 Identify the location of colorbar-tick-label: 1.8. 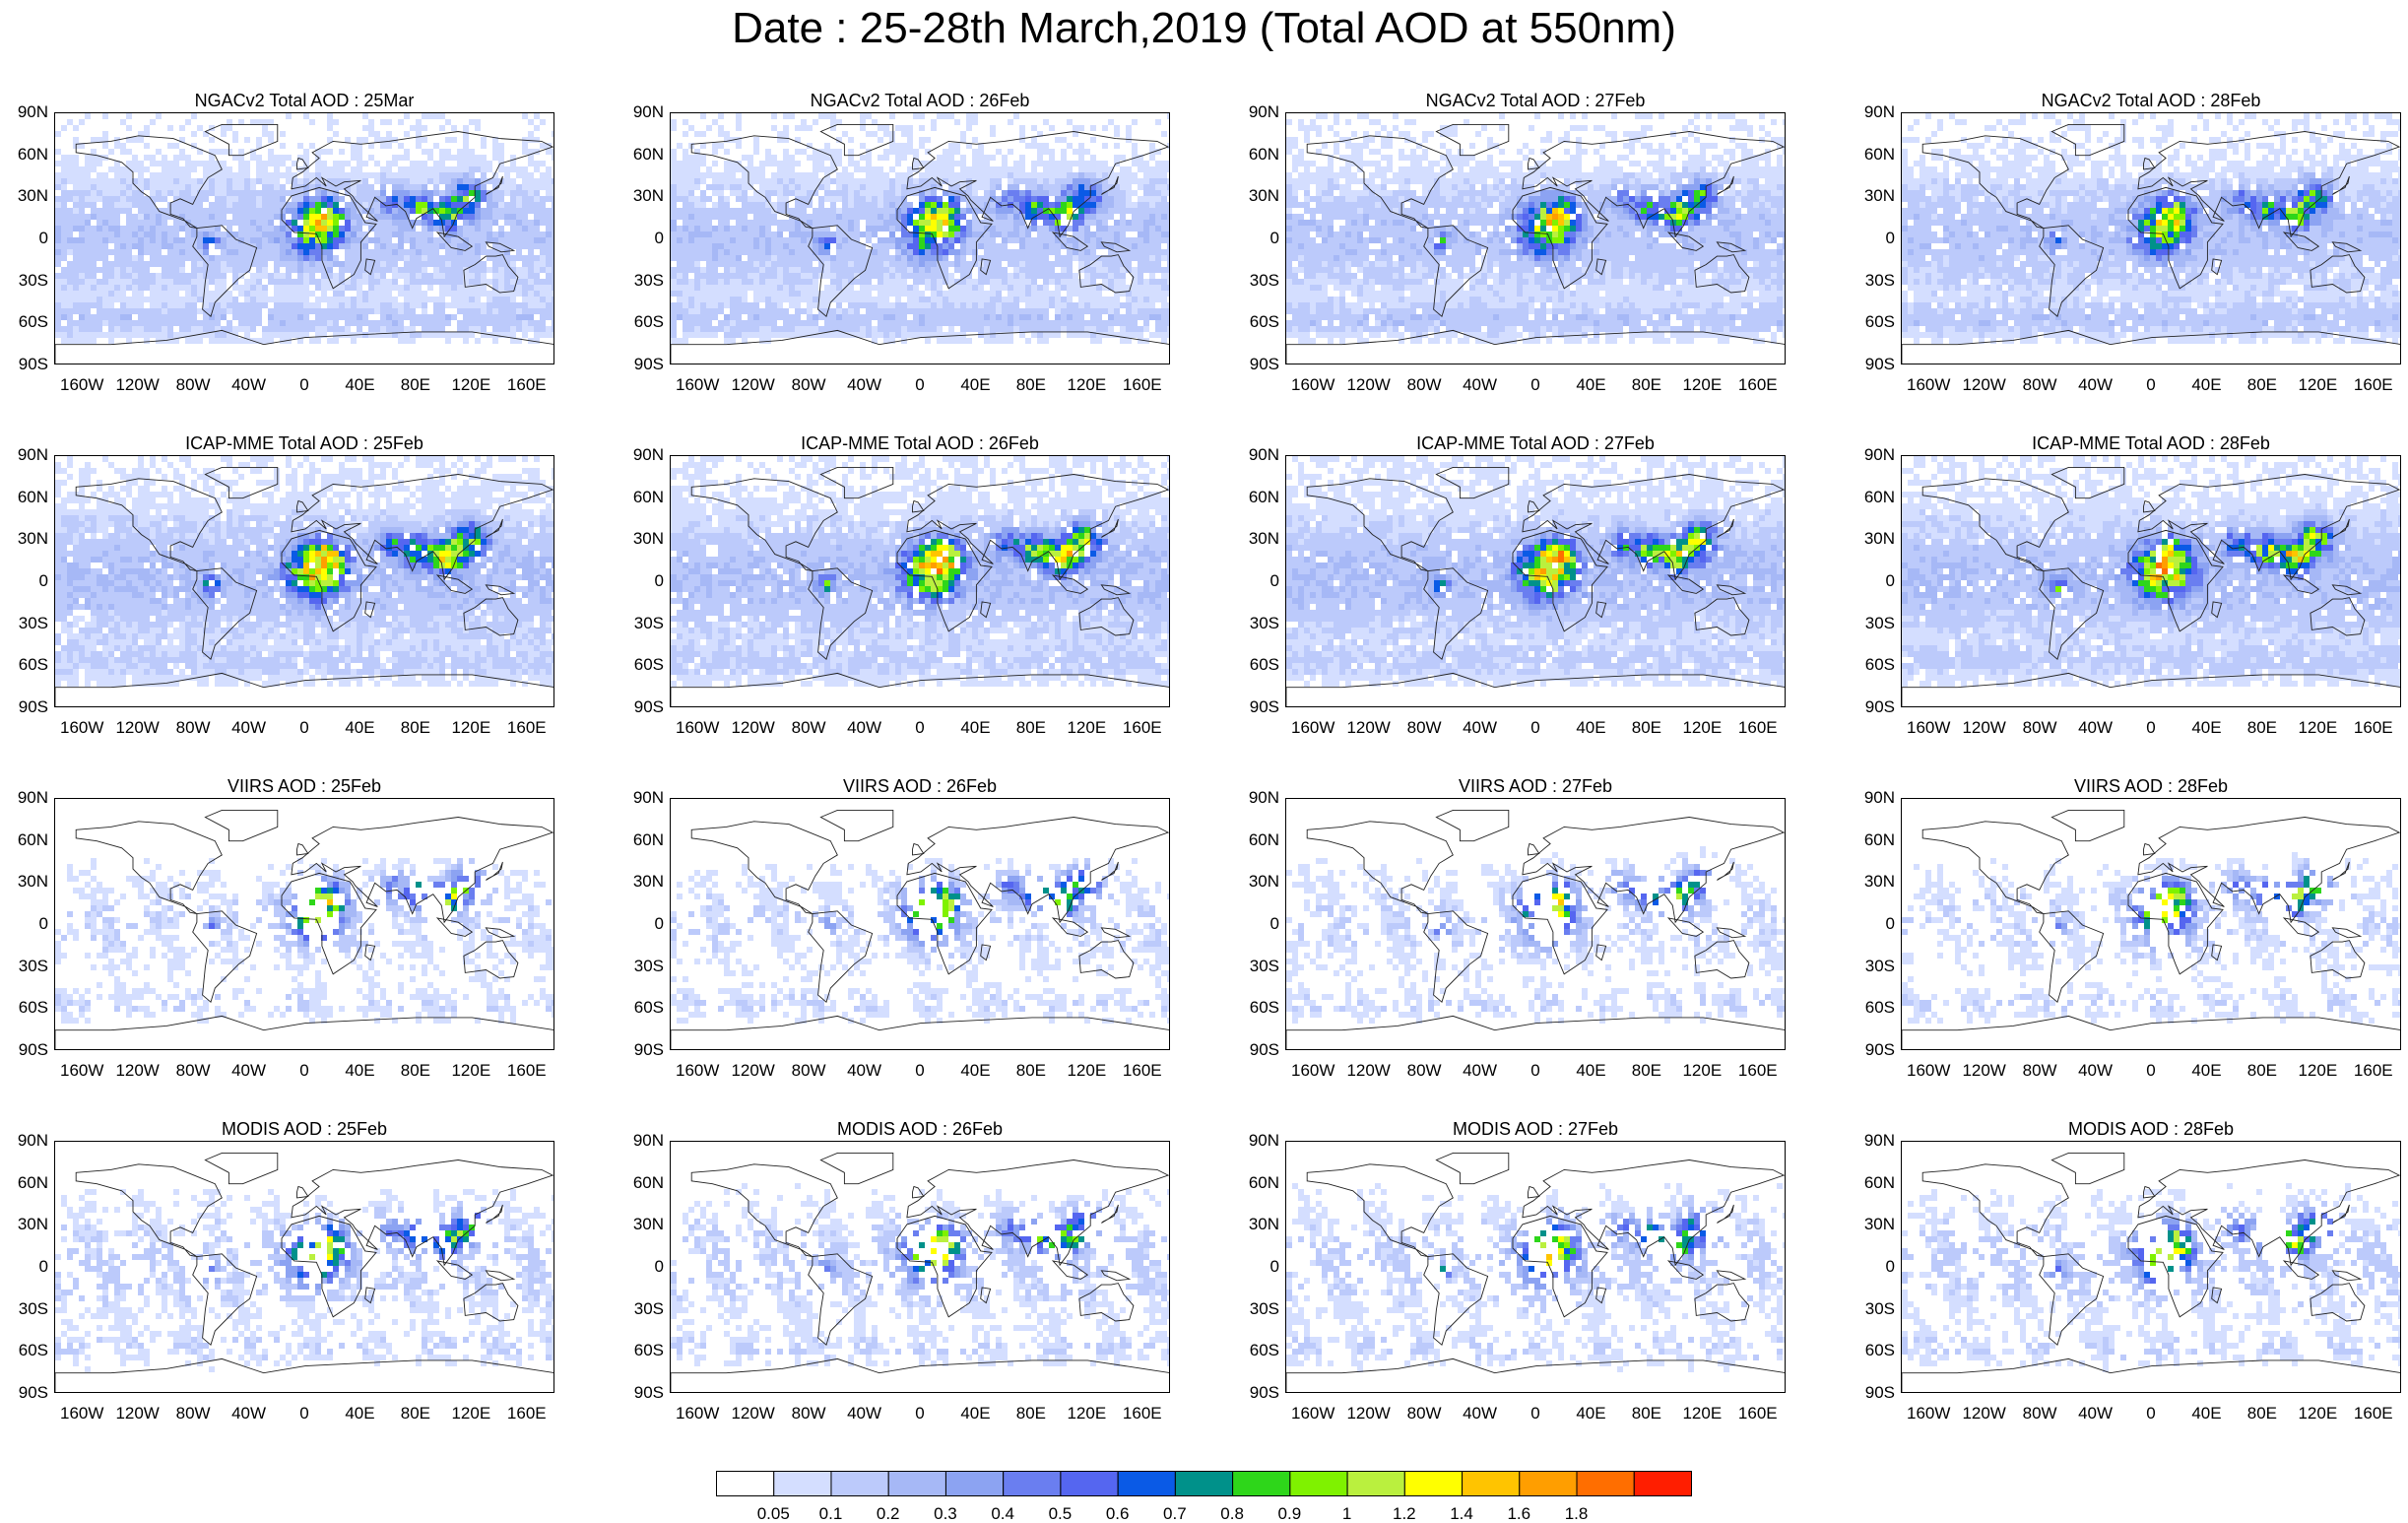
(1577, 1514).